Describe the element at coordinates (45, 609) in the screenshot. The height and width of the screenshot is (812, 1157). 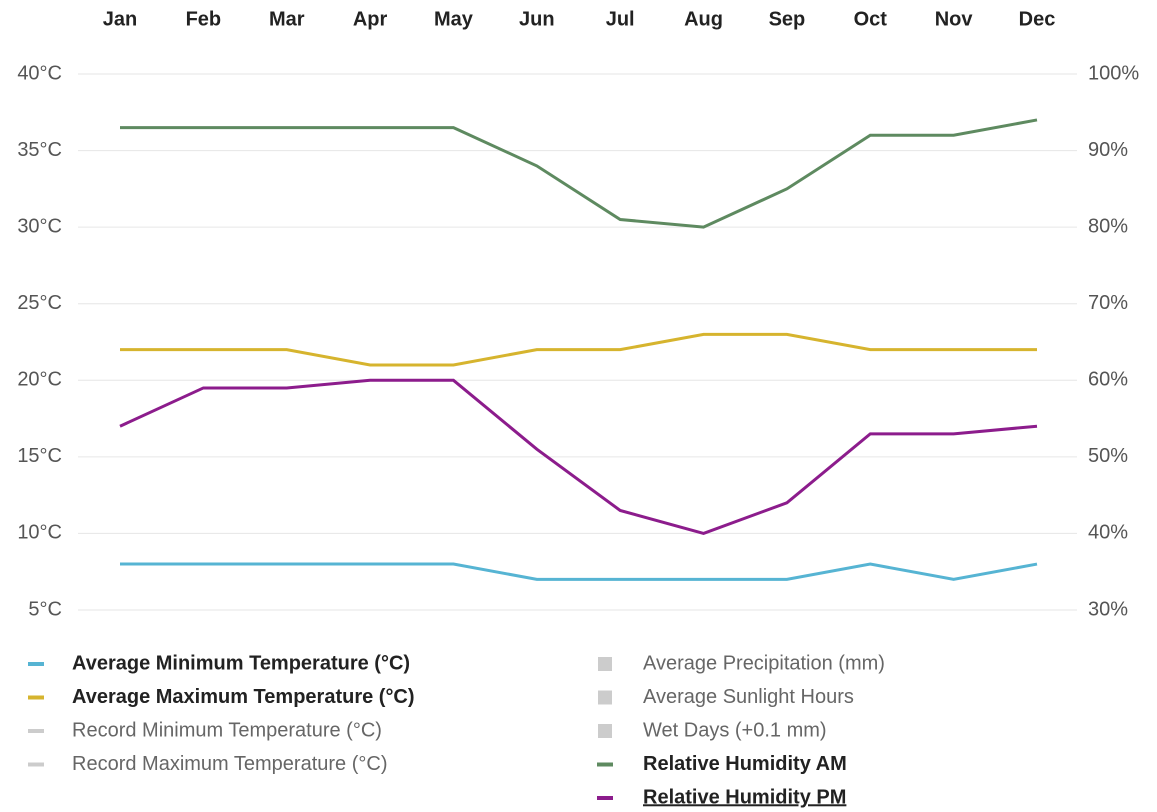
I see `y-tick-label: 5°C` at that location.